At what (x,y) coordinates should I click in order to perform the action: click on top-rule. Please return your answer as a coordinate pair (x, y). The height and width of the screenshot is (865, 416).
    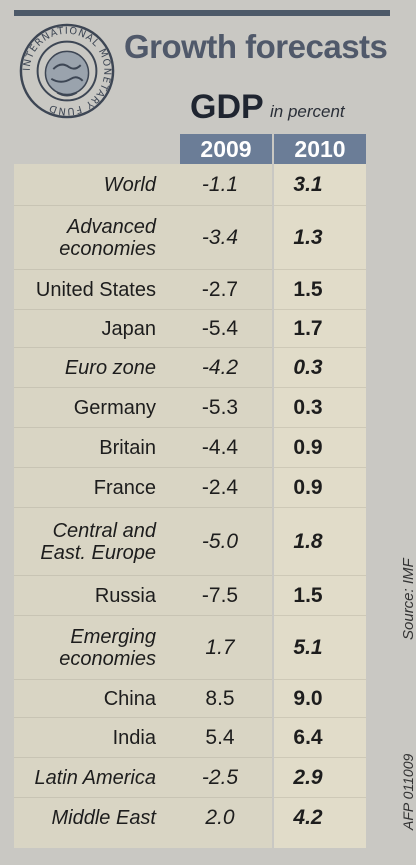
    Looking at the image, I should click on (202, 13).